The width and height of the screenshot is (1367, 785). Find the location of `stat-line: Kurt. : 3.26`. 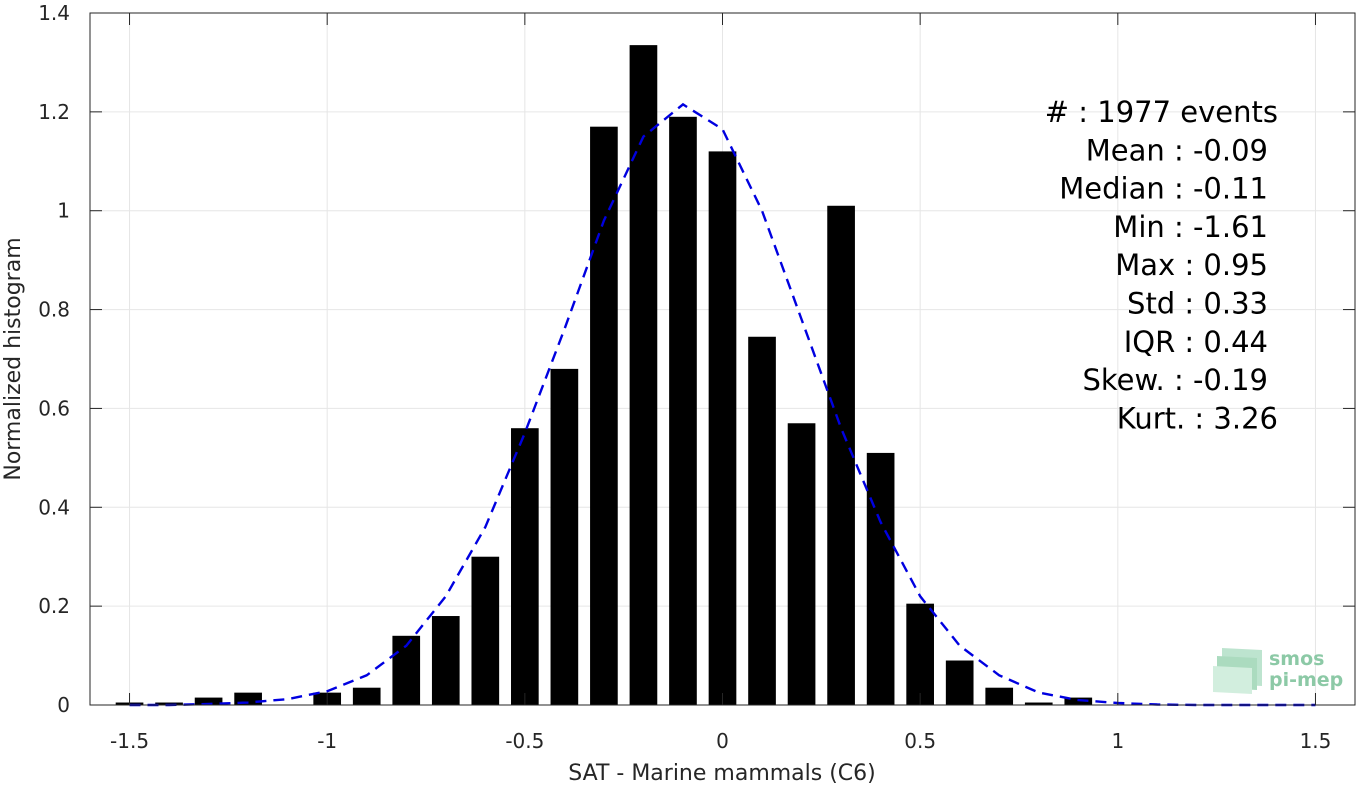

stat-line: Kurt. : 3.26 is located at coordinates (1197, 418).